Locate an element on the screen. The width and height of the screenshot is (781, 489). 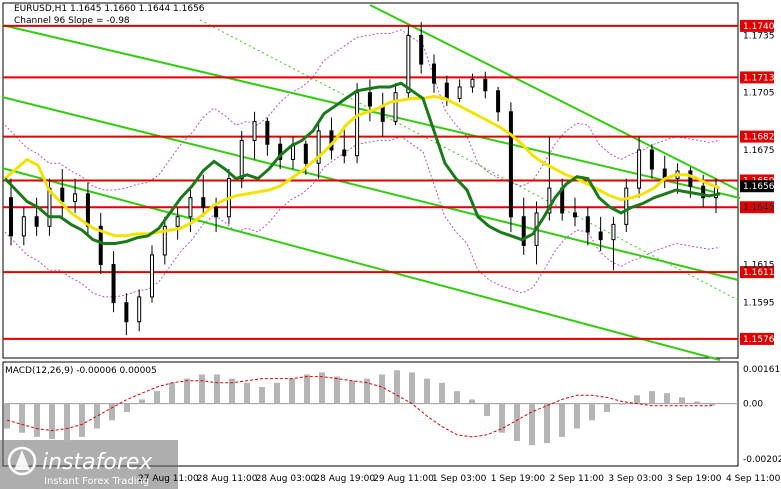
time-tick-label: 28 Aug 19:00 is located at coordinates (344, 479).